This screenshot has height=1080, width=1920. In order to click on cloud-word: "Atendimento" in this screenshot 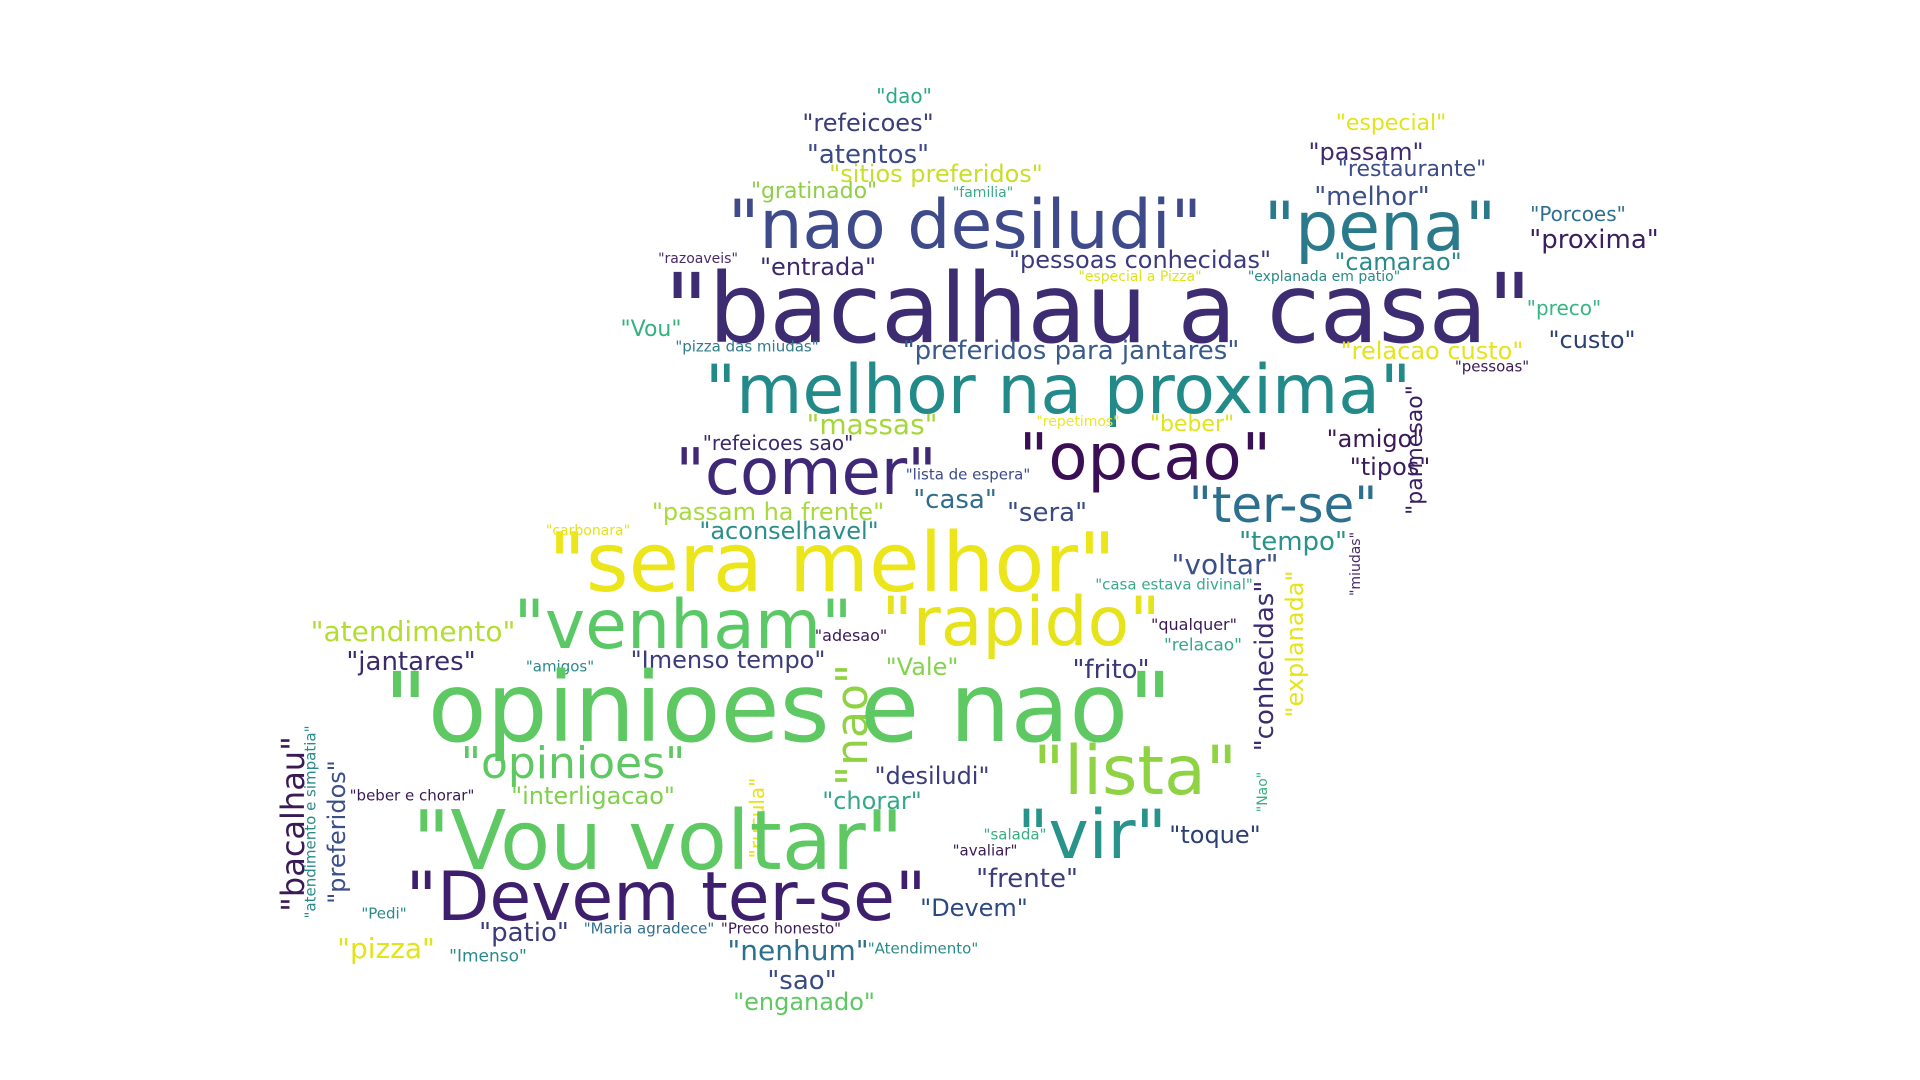, I will do `click(923, 948)`.